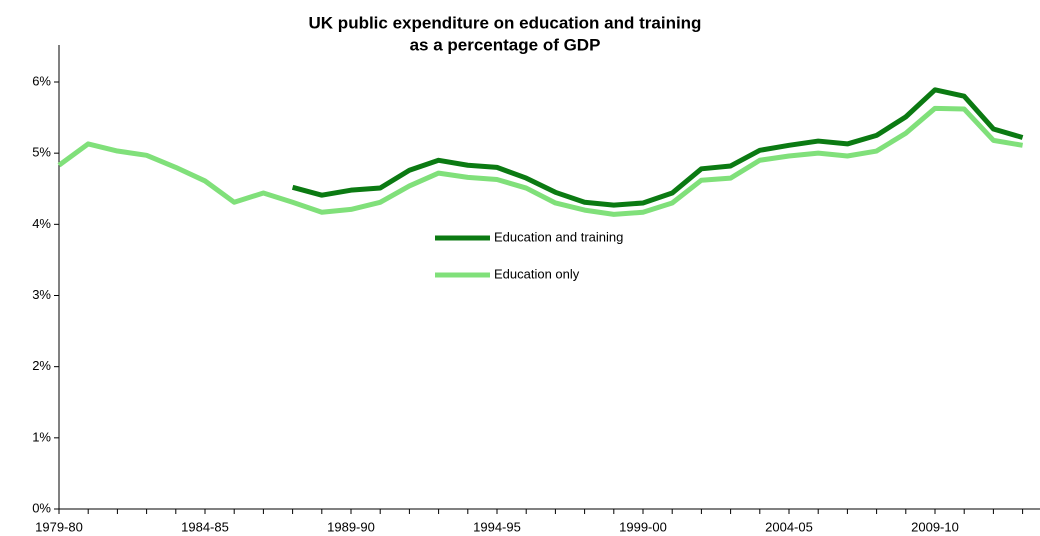  I want to click on legend-label: Education and training, so click(558, 236).